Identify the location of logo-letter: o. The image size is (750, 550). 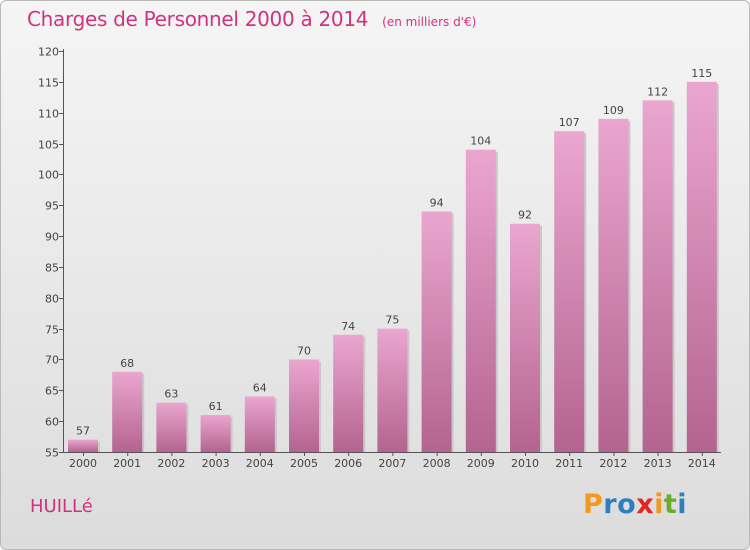
(627, 504).